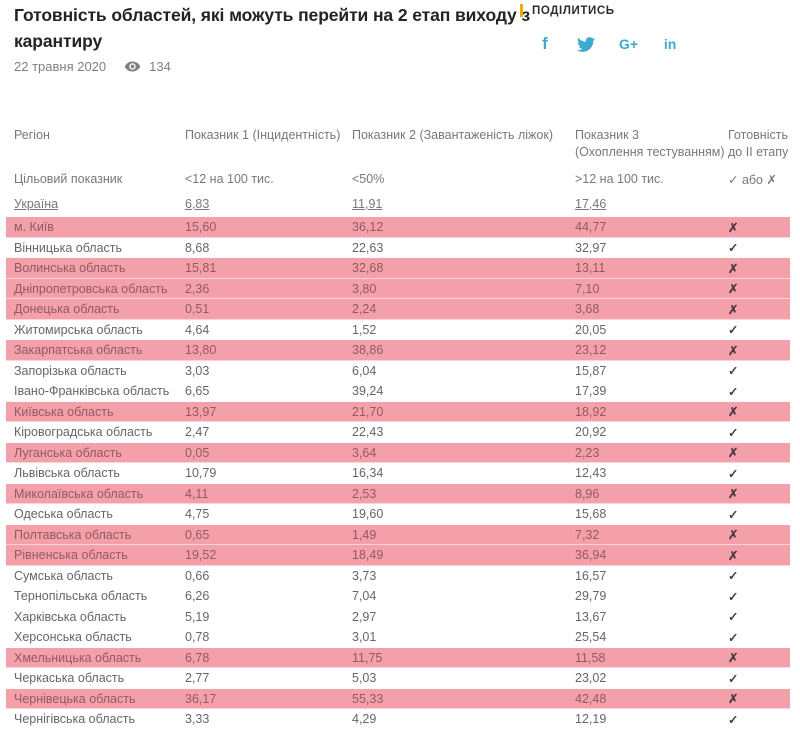  What do you see at coordinates (368, 227) in the screenshot?
I see `indicator2-value: 36,12` at bounding box center [368, 227].